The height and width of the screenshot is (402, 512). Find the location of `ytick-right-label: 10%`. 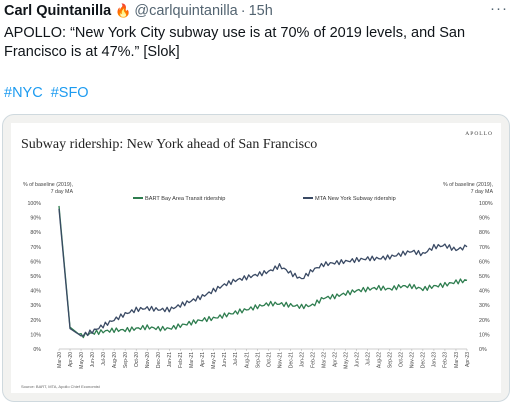

ytick-right-label: 10% is located at coordinates (484, 335).